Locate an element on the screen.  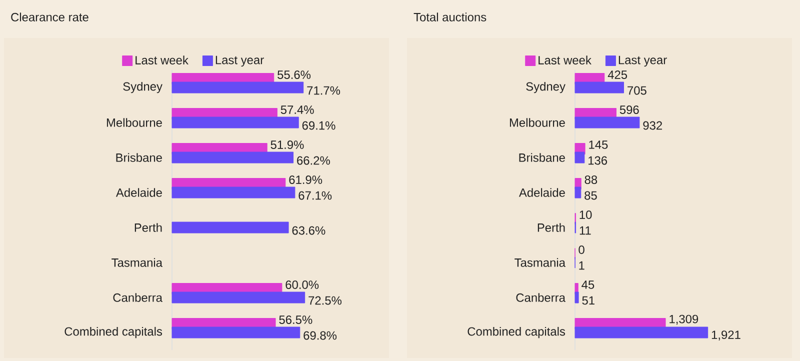
data-label: 61.9% is located at coordinates (305, 180).